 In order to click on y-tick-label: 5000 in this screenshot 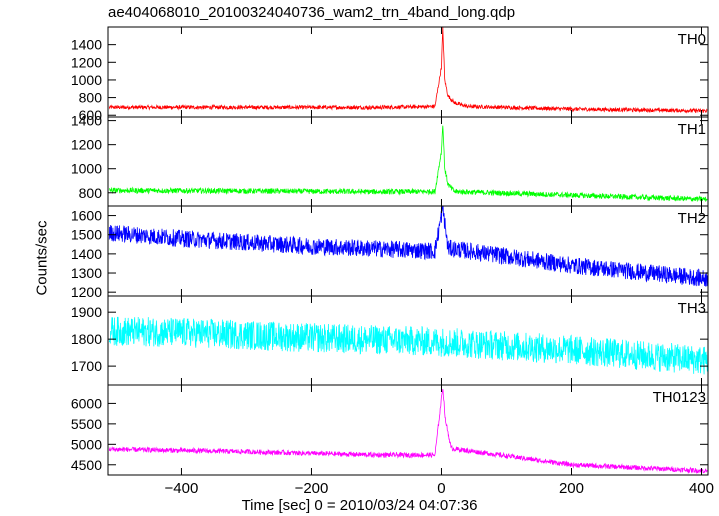, I will do `click(86, 444)`.